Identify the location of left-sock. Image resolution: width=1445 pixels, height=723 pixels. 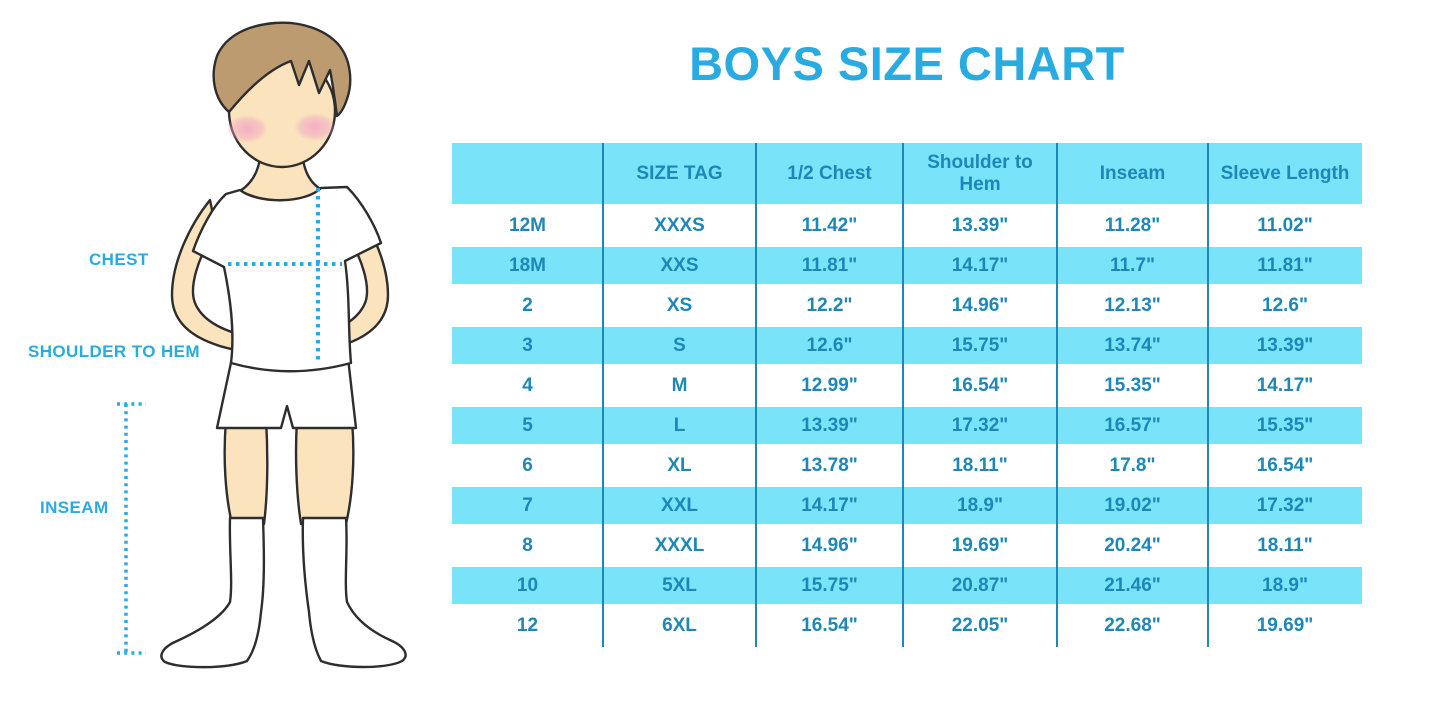
(213, 592).